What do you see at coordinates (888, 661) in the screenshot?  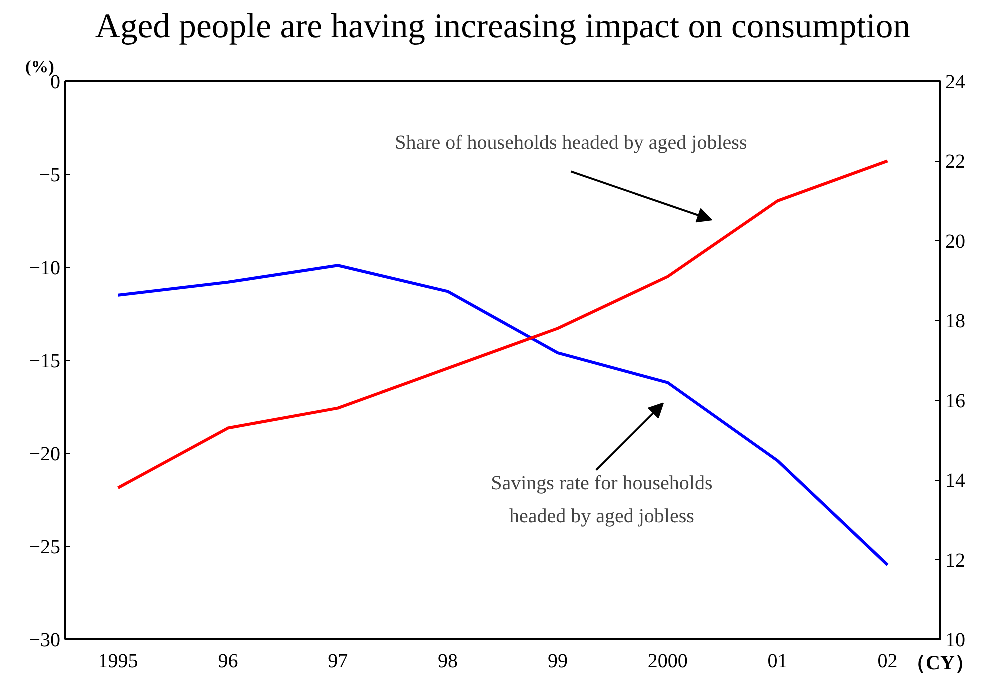 I see `x-tick-label: 02` at bounding box center [888, 661].